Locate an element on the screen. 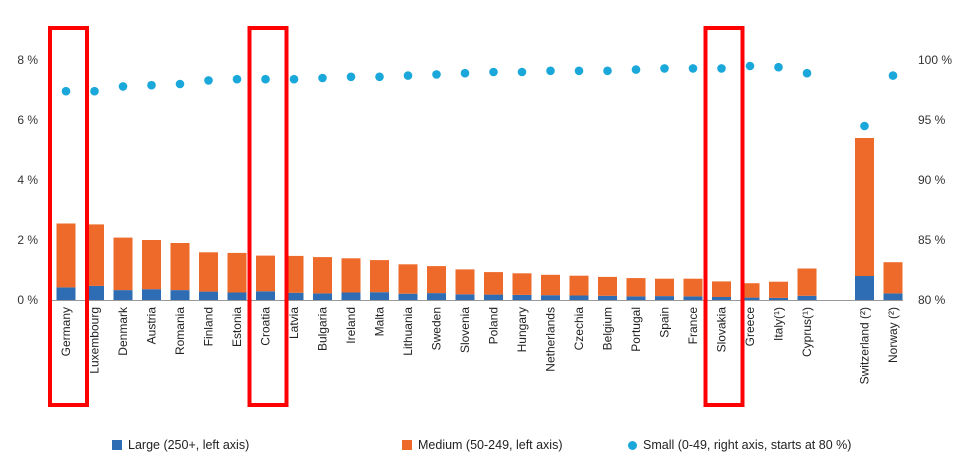 This screenshot has width=963, height=460. right-axis-tick: 100 % is located at coordinates (935, 60).